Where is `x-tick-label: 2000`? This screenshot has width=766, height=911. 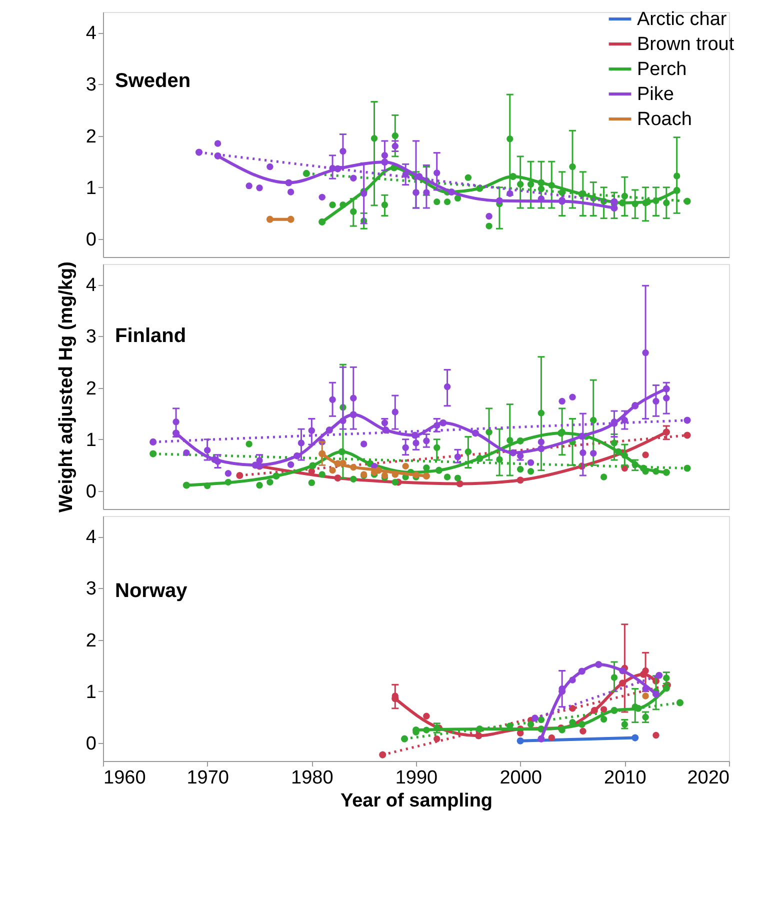
x-tick-label: 2000 is located at coordinates (521, 778).